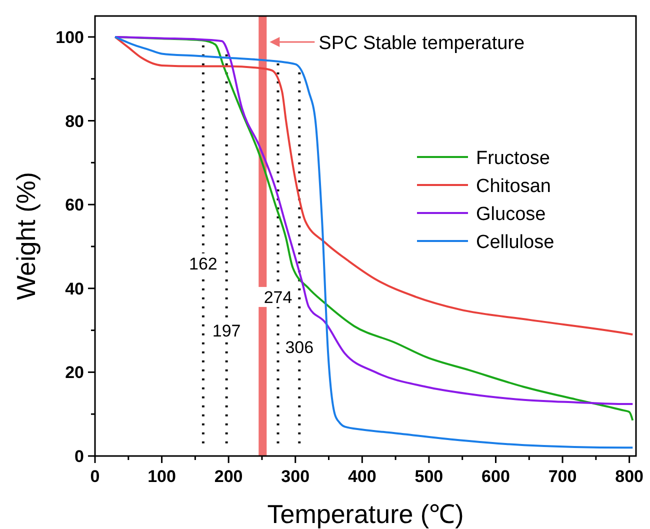  Describe the element at coordinates (74, 205) in the screenshot. I see `y-tick-label: 60` at that location.